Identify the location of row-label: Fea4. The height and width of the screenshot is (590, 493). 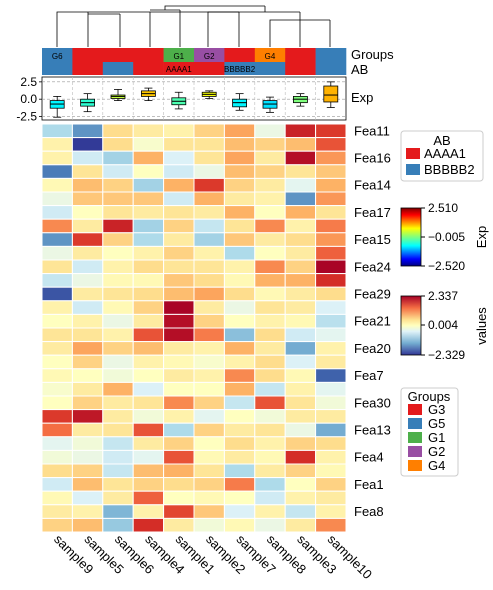
(369, 457).